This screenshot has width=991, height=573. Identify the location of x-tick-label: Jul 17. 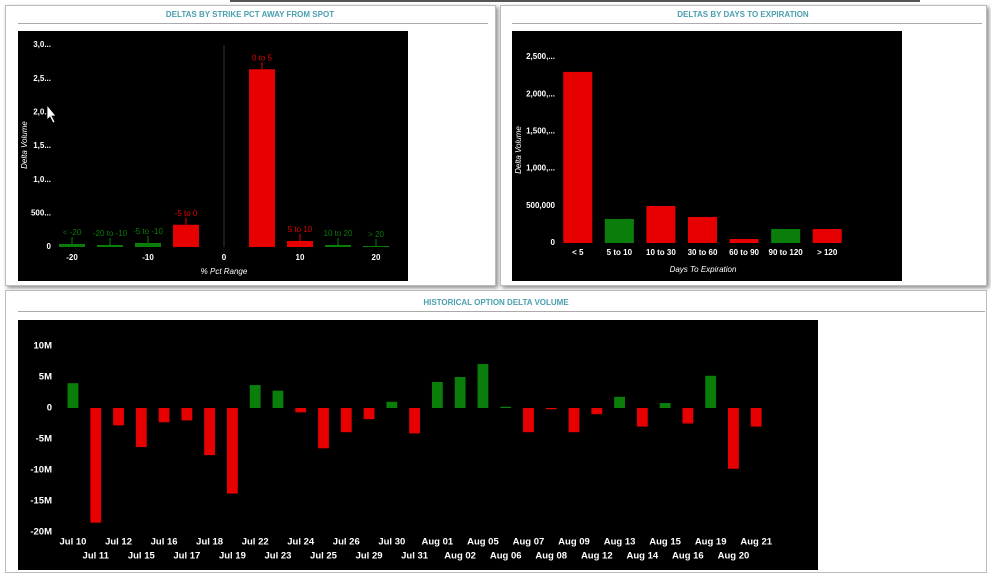
(186, 556).